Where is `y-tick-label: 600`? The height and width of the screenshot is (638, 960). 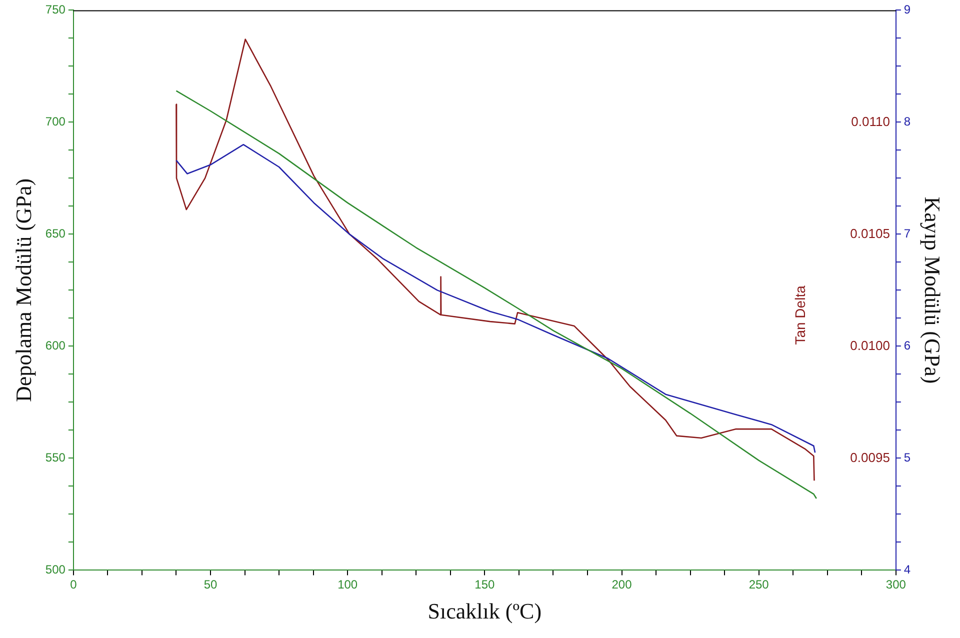
y-tick-label: 600 is located at coordinates (55, 345).